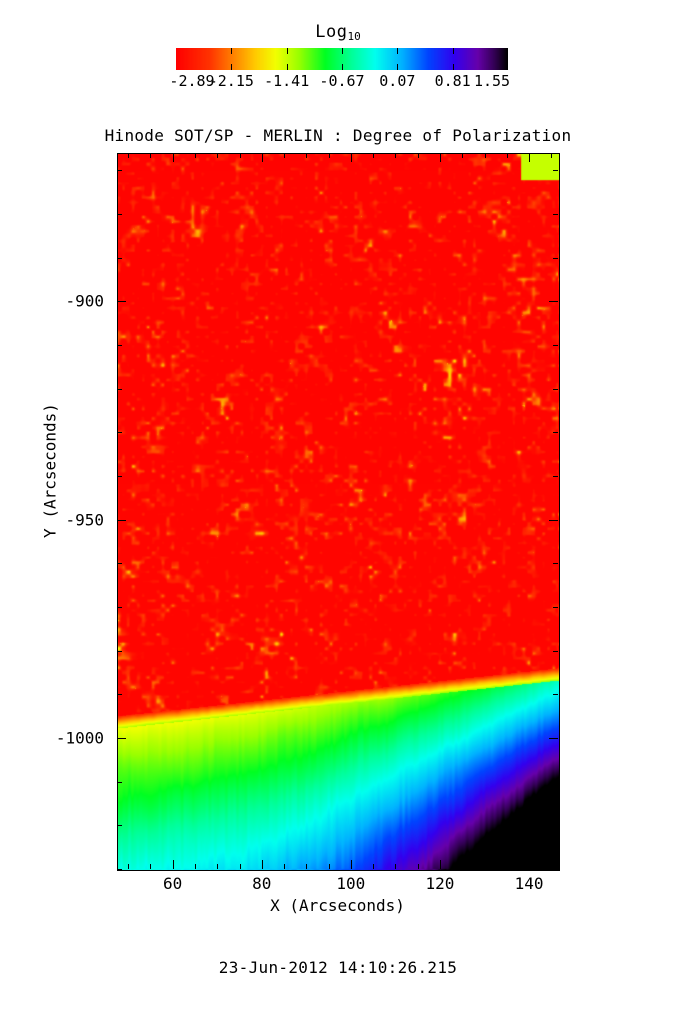 The height and width of the screenshot is (1024, 676). I want to click on colorbar-tick-labels: -2.89 -2.15 -1.41 -0.67 0.07 0.81 1.55, so click(340, 82).